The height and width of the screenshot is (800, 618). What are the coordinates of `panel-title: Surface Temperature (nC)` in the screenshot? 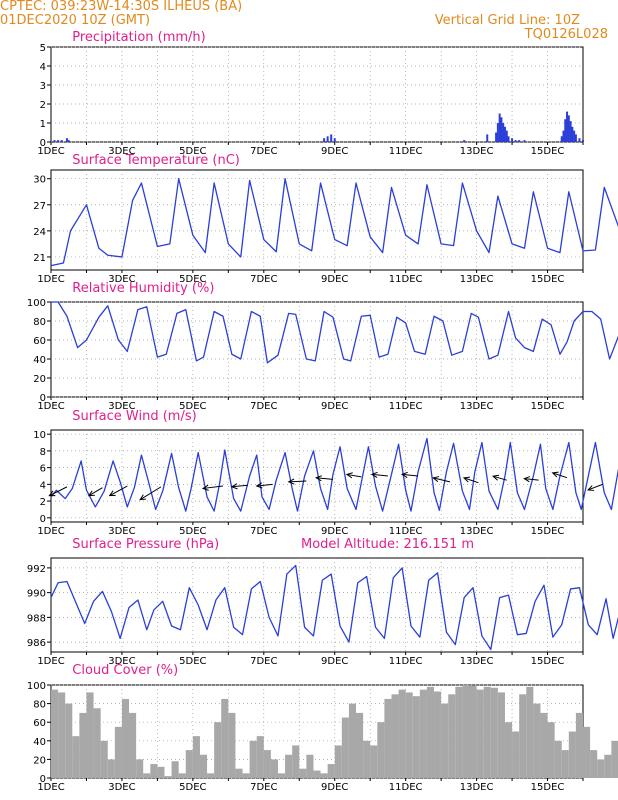 It's located at (156, 160).